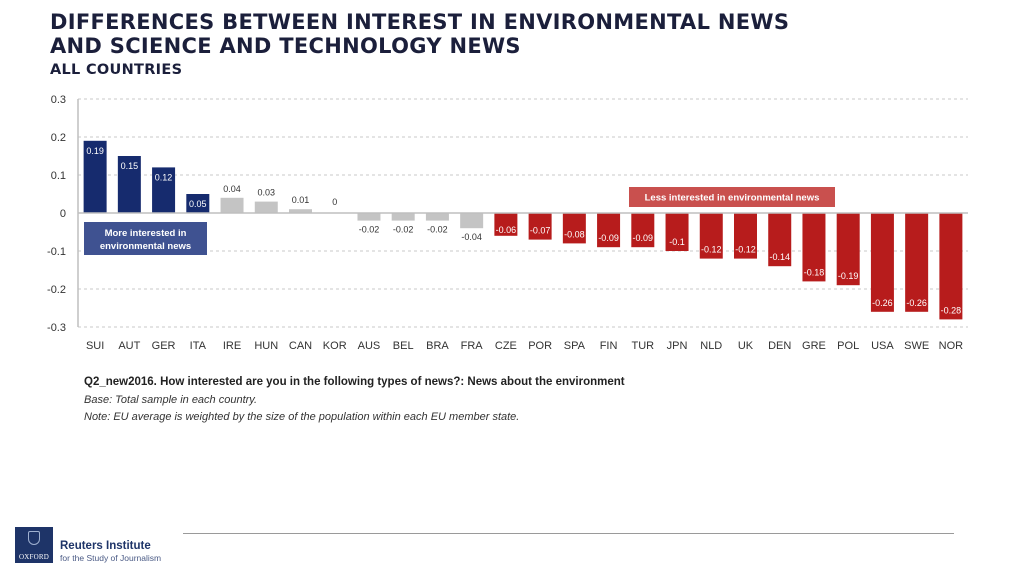 The image size is (1024, 576). I want to click on annotation-more-interested: More interested in environmental news, so click(145, 238).